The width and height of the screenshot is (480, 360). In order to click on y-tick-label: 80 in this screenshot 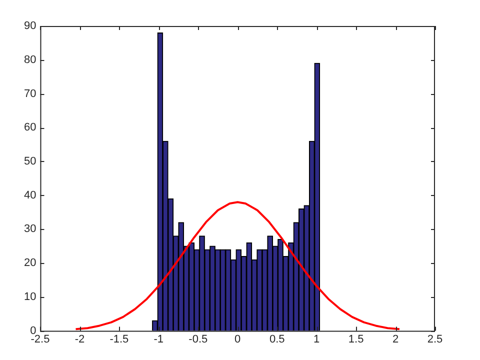, I will do `click(30, 60)`.